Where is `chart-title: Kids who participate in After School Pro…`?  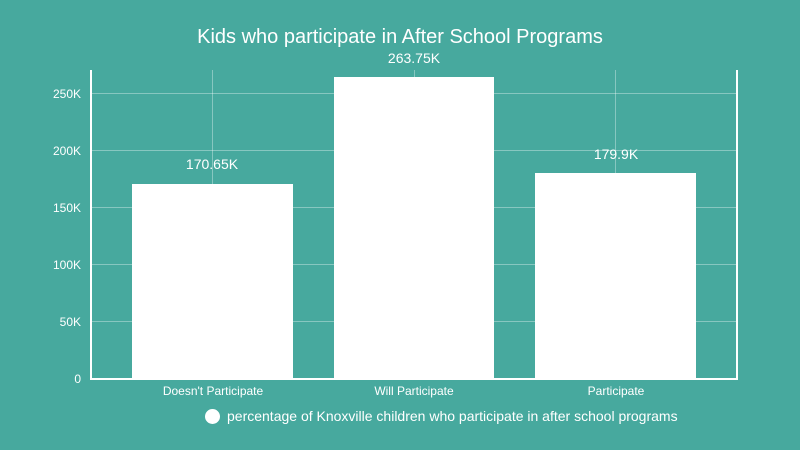
chart-title: Kids who participate in After School Pro… is located at coordinates (400, 37).